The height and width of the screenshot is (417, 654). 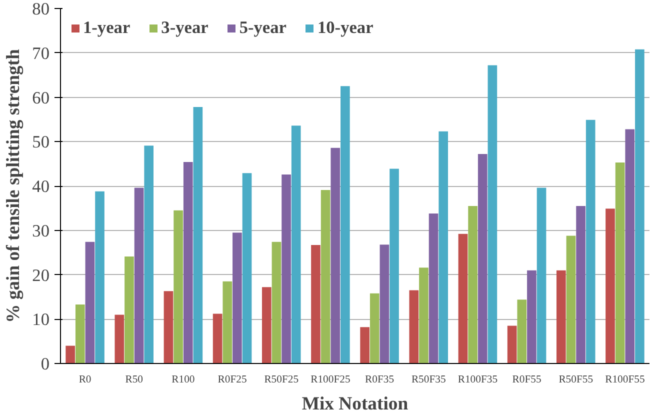 What do you see at coordinates (41, 230) in the screenshot?
I see `y-tick-label: 30` at bounding box center [41, 230].